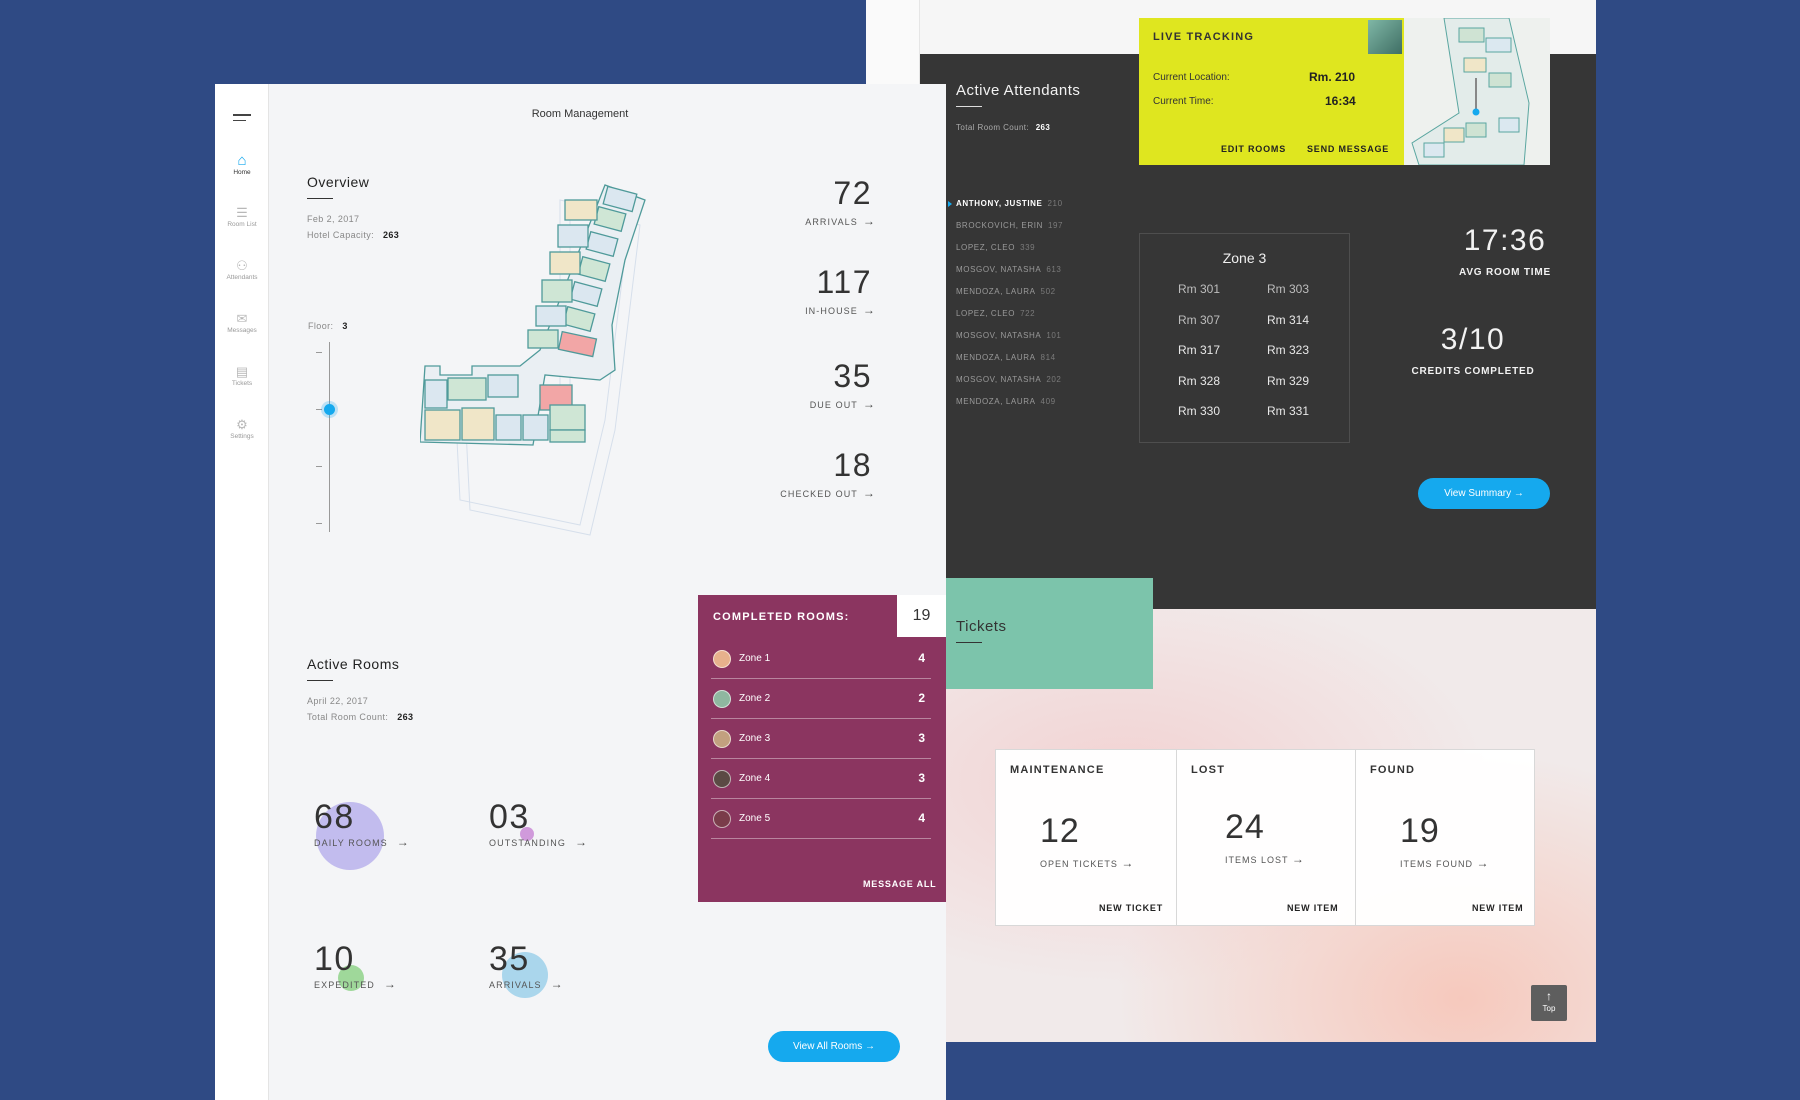 This screenshot has width=1800, height=1100. What do you see at coordinates (1445, 837) in the screenshot?
I see `ticket-card-found: FOUND 19 ITEMS FOUND → NEW ITEM` at bounding box center [1445, 837].